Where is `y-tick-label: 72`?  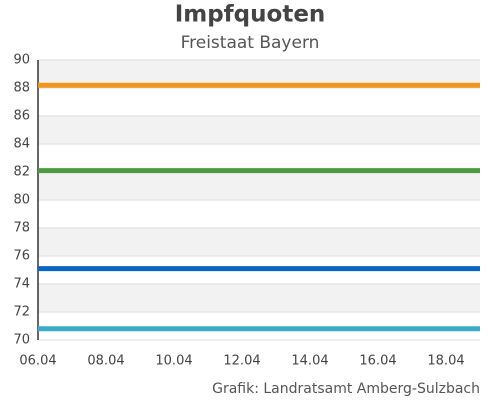 y-tick-label: 72 is located at coordinates (21, 312).